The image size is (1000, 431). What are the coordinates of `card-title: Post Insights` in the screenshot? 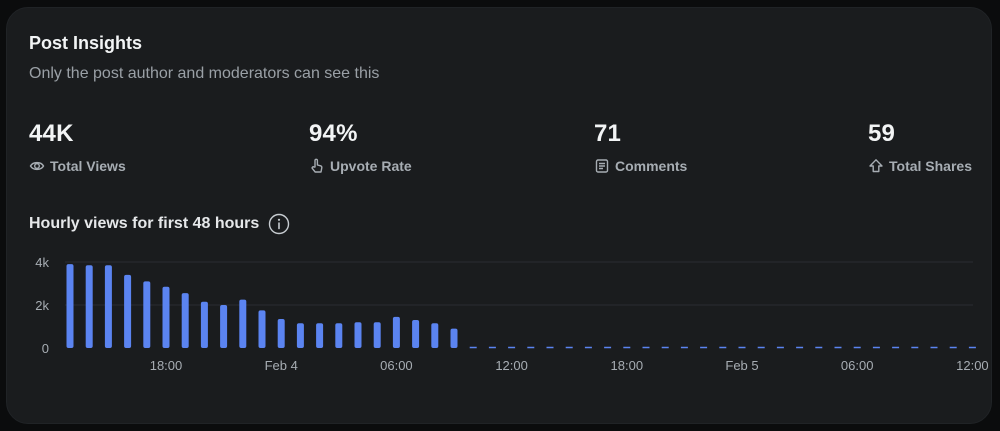 It's located at (86, 43).